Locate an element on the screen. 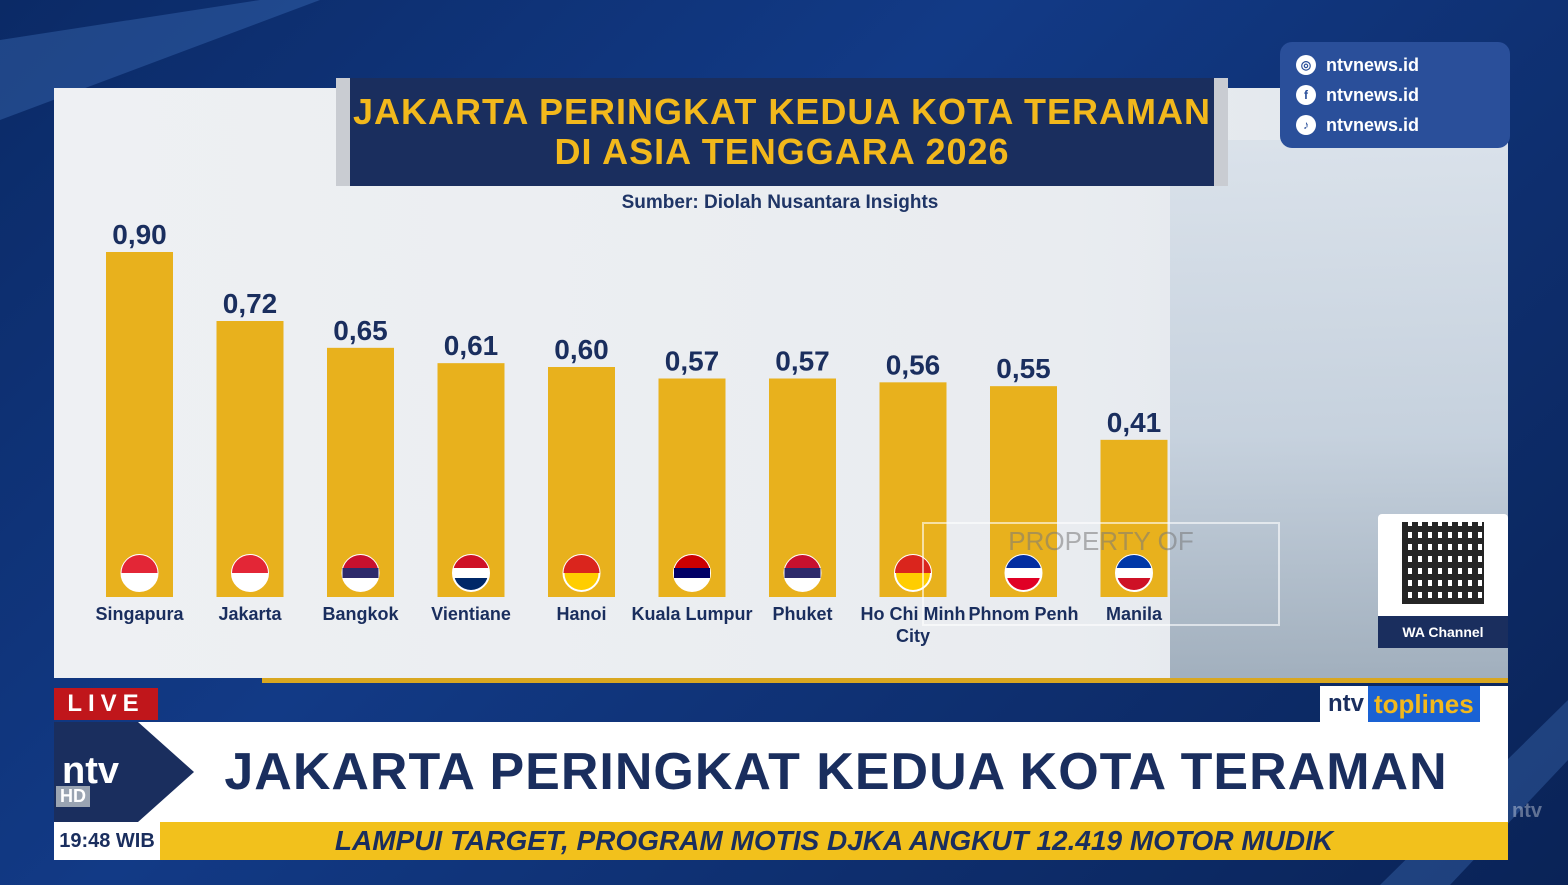 The width and height of the screenshot is (1568, 885). hd-badge: HD is located at coordinates (73, 796).